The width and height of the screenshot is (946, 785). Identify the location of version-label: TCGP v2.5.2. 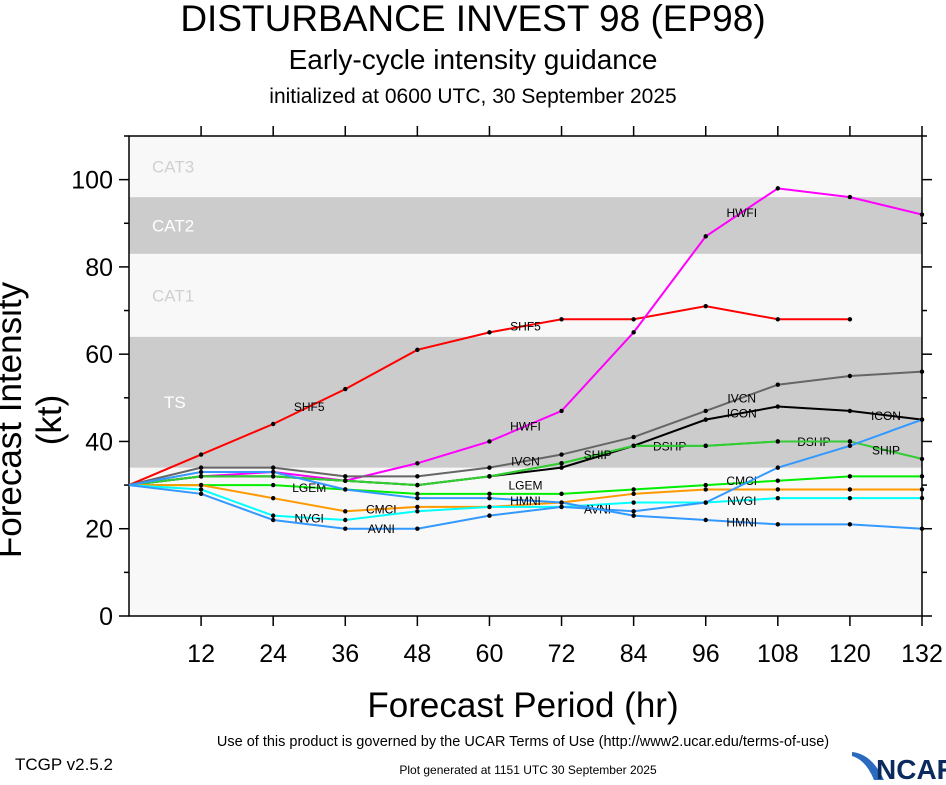
(64, 764).